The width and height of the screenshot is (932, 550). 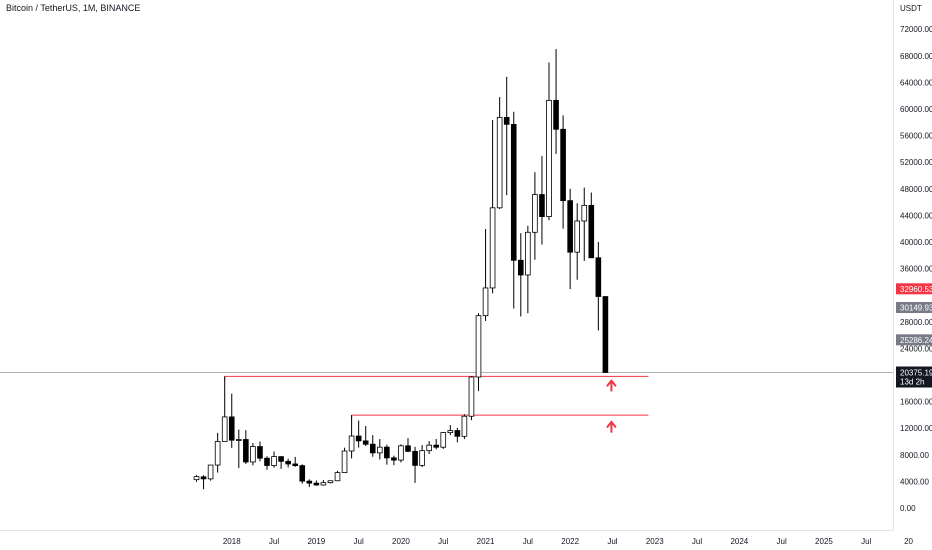 What do you see at coordinates (912, 382) in the screenshot?
I see `countdown-label: 13d 2h` at bounding box center [912, 382].